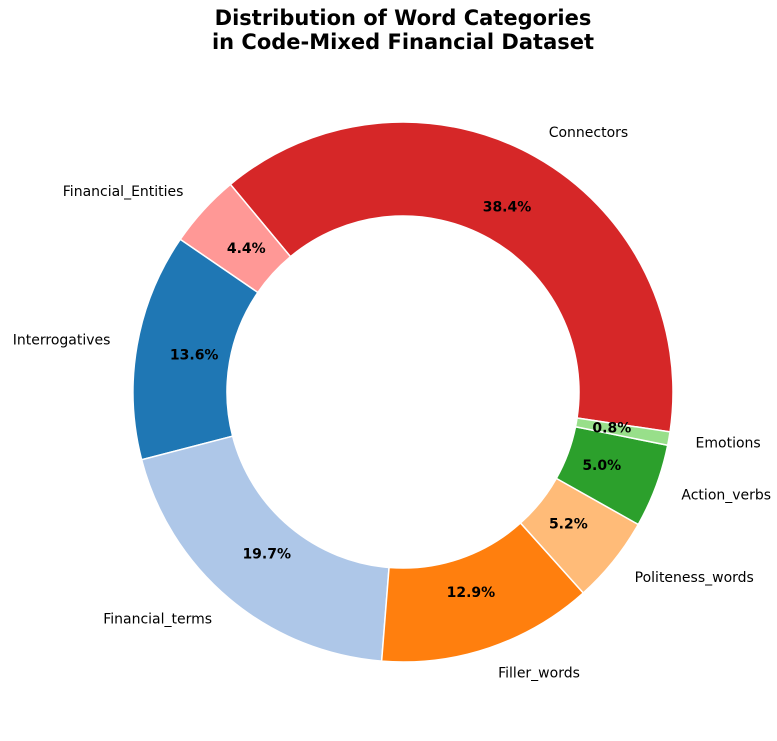  Describe the element at coordinates (728, 443) in the screenshot. I see `slice-label-emotions: Emotions` at that location.